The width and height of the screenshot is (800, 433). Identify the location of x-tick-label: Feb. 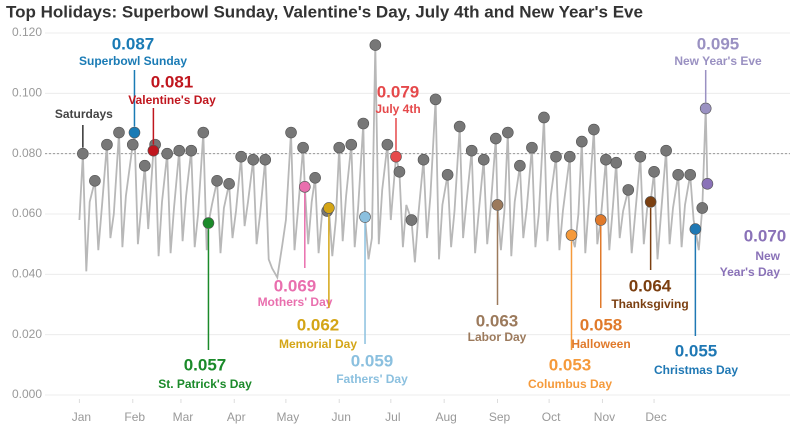
(134, 417).